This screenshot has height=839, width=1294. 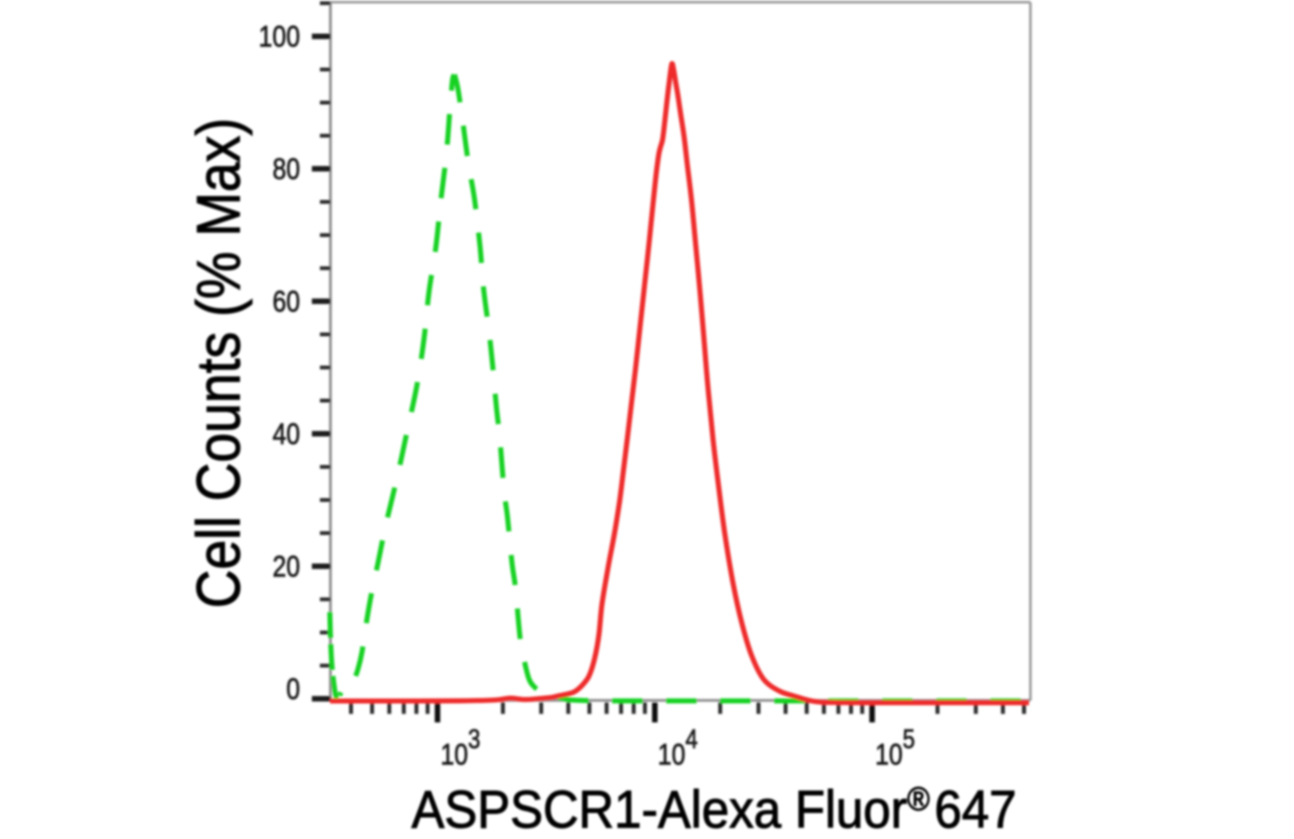 What do you see at coordinates (286, 169) in the screenshot?
I see `svg-text: 80` at bounding box center [286, 169].